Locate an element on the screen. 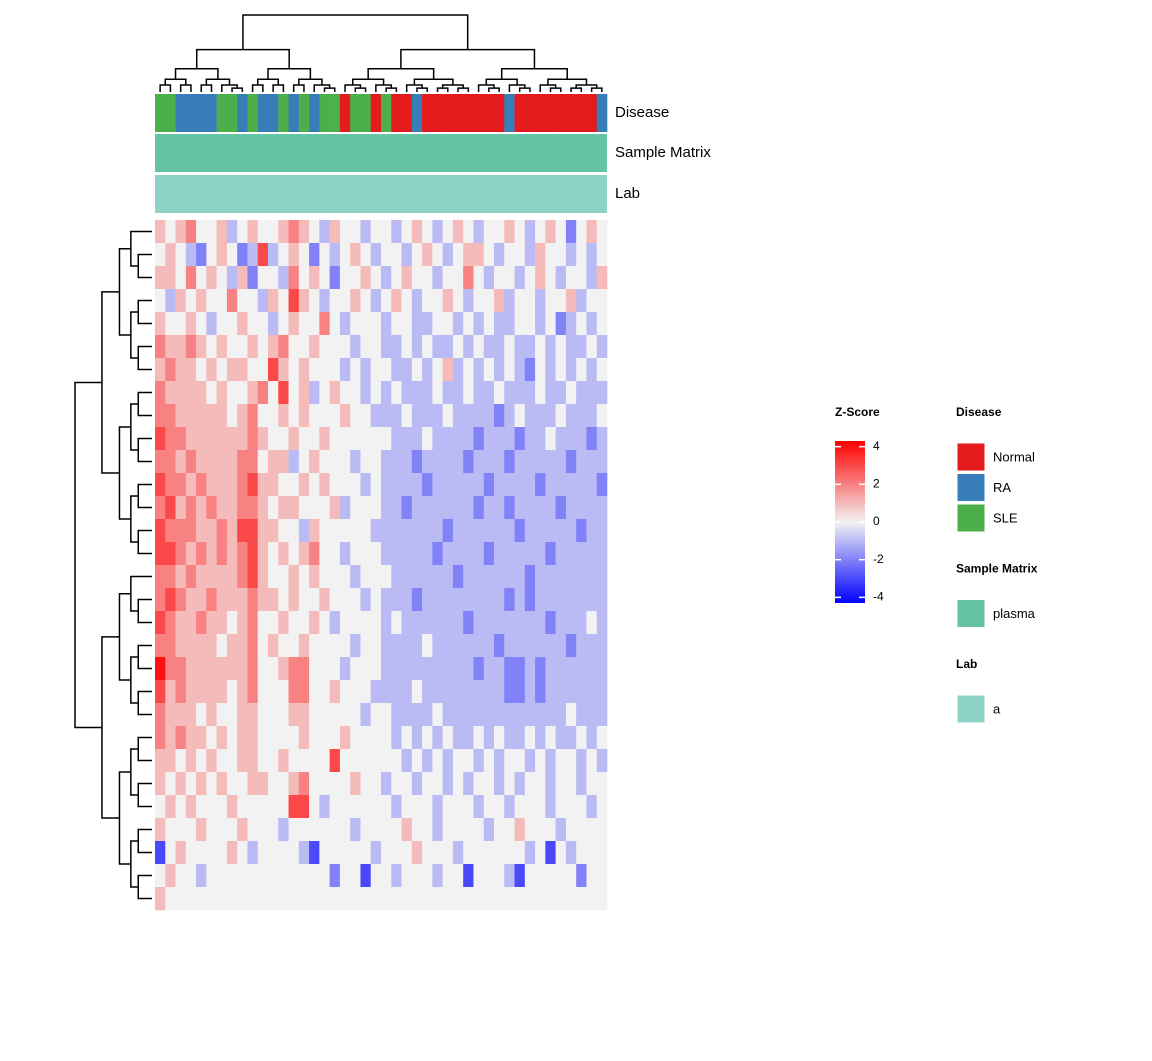 Image resolution: width=1152 pixels, height=1061 pixels. annotation-label: Sample Matrix is located at coordinates (663, 152).